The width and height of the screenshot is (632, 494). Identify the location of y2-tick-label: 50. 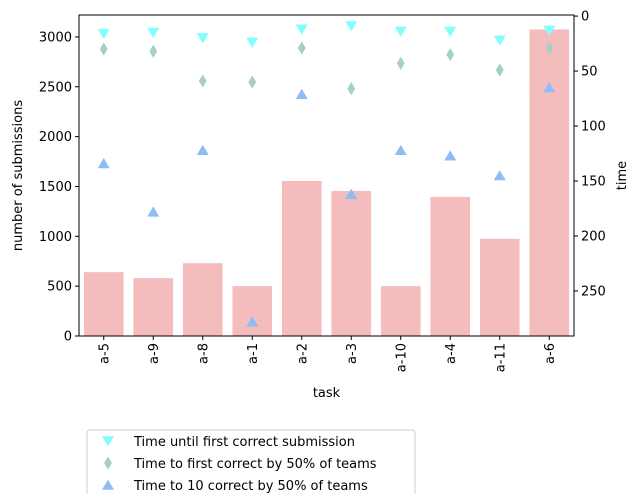
(589, 72).